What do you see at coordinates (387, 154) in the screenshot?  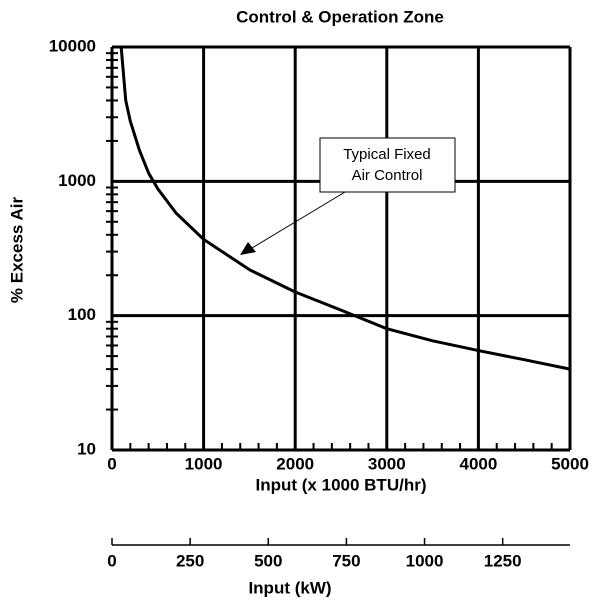 I see `annotation-text: Typical Fixed` at bounding box center [387, 154].